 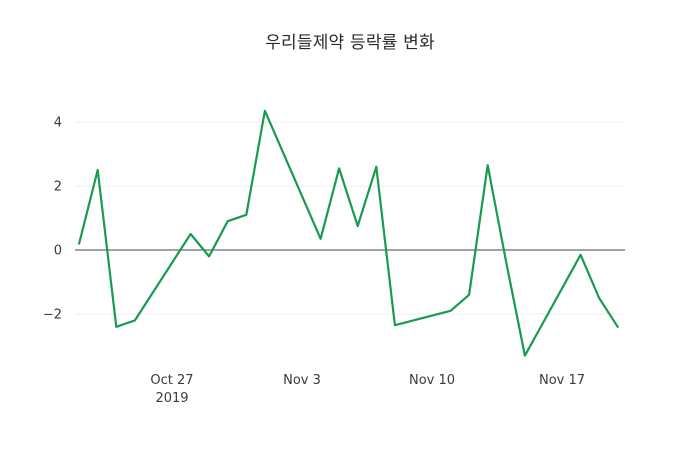 What do you see at coordinates (171, 398) in the screenshot?
I see `x-tick-year-label: 2019` at bounding box center [171, 398].